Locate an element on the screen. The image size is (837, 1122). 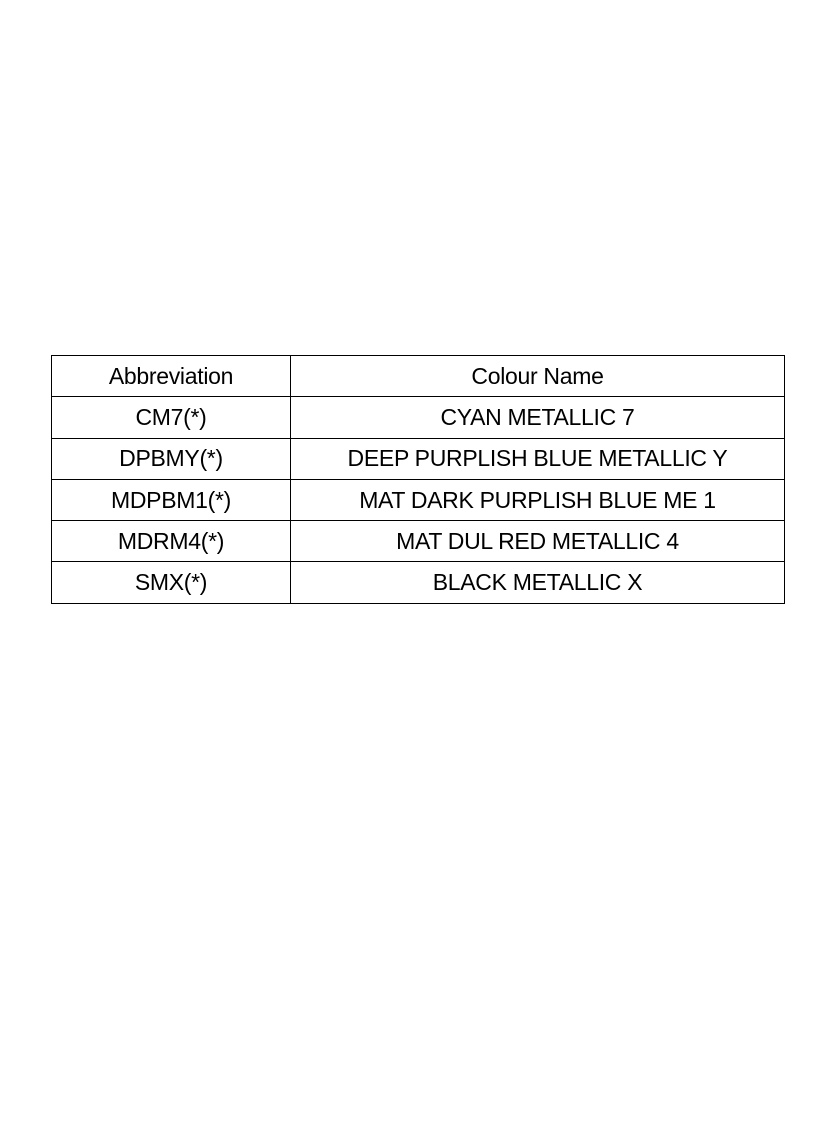
table-row: SMX(*) BLACK METALLIC X is located at coordinates (418, 582).